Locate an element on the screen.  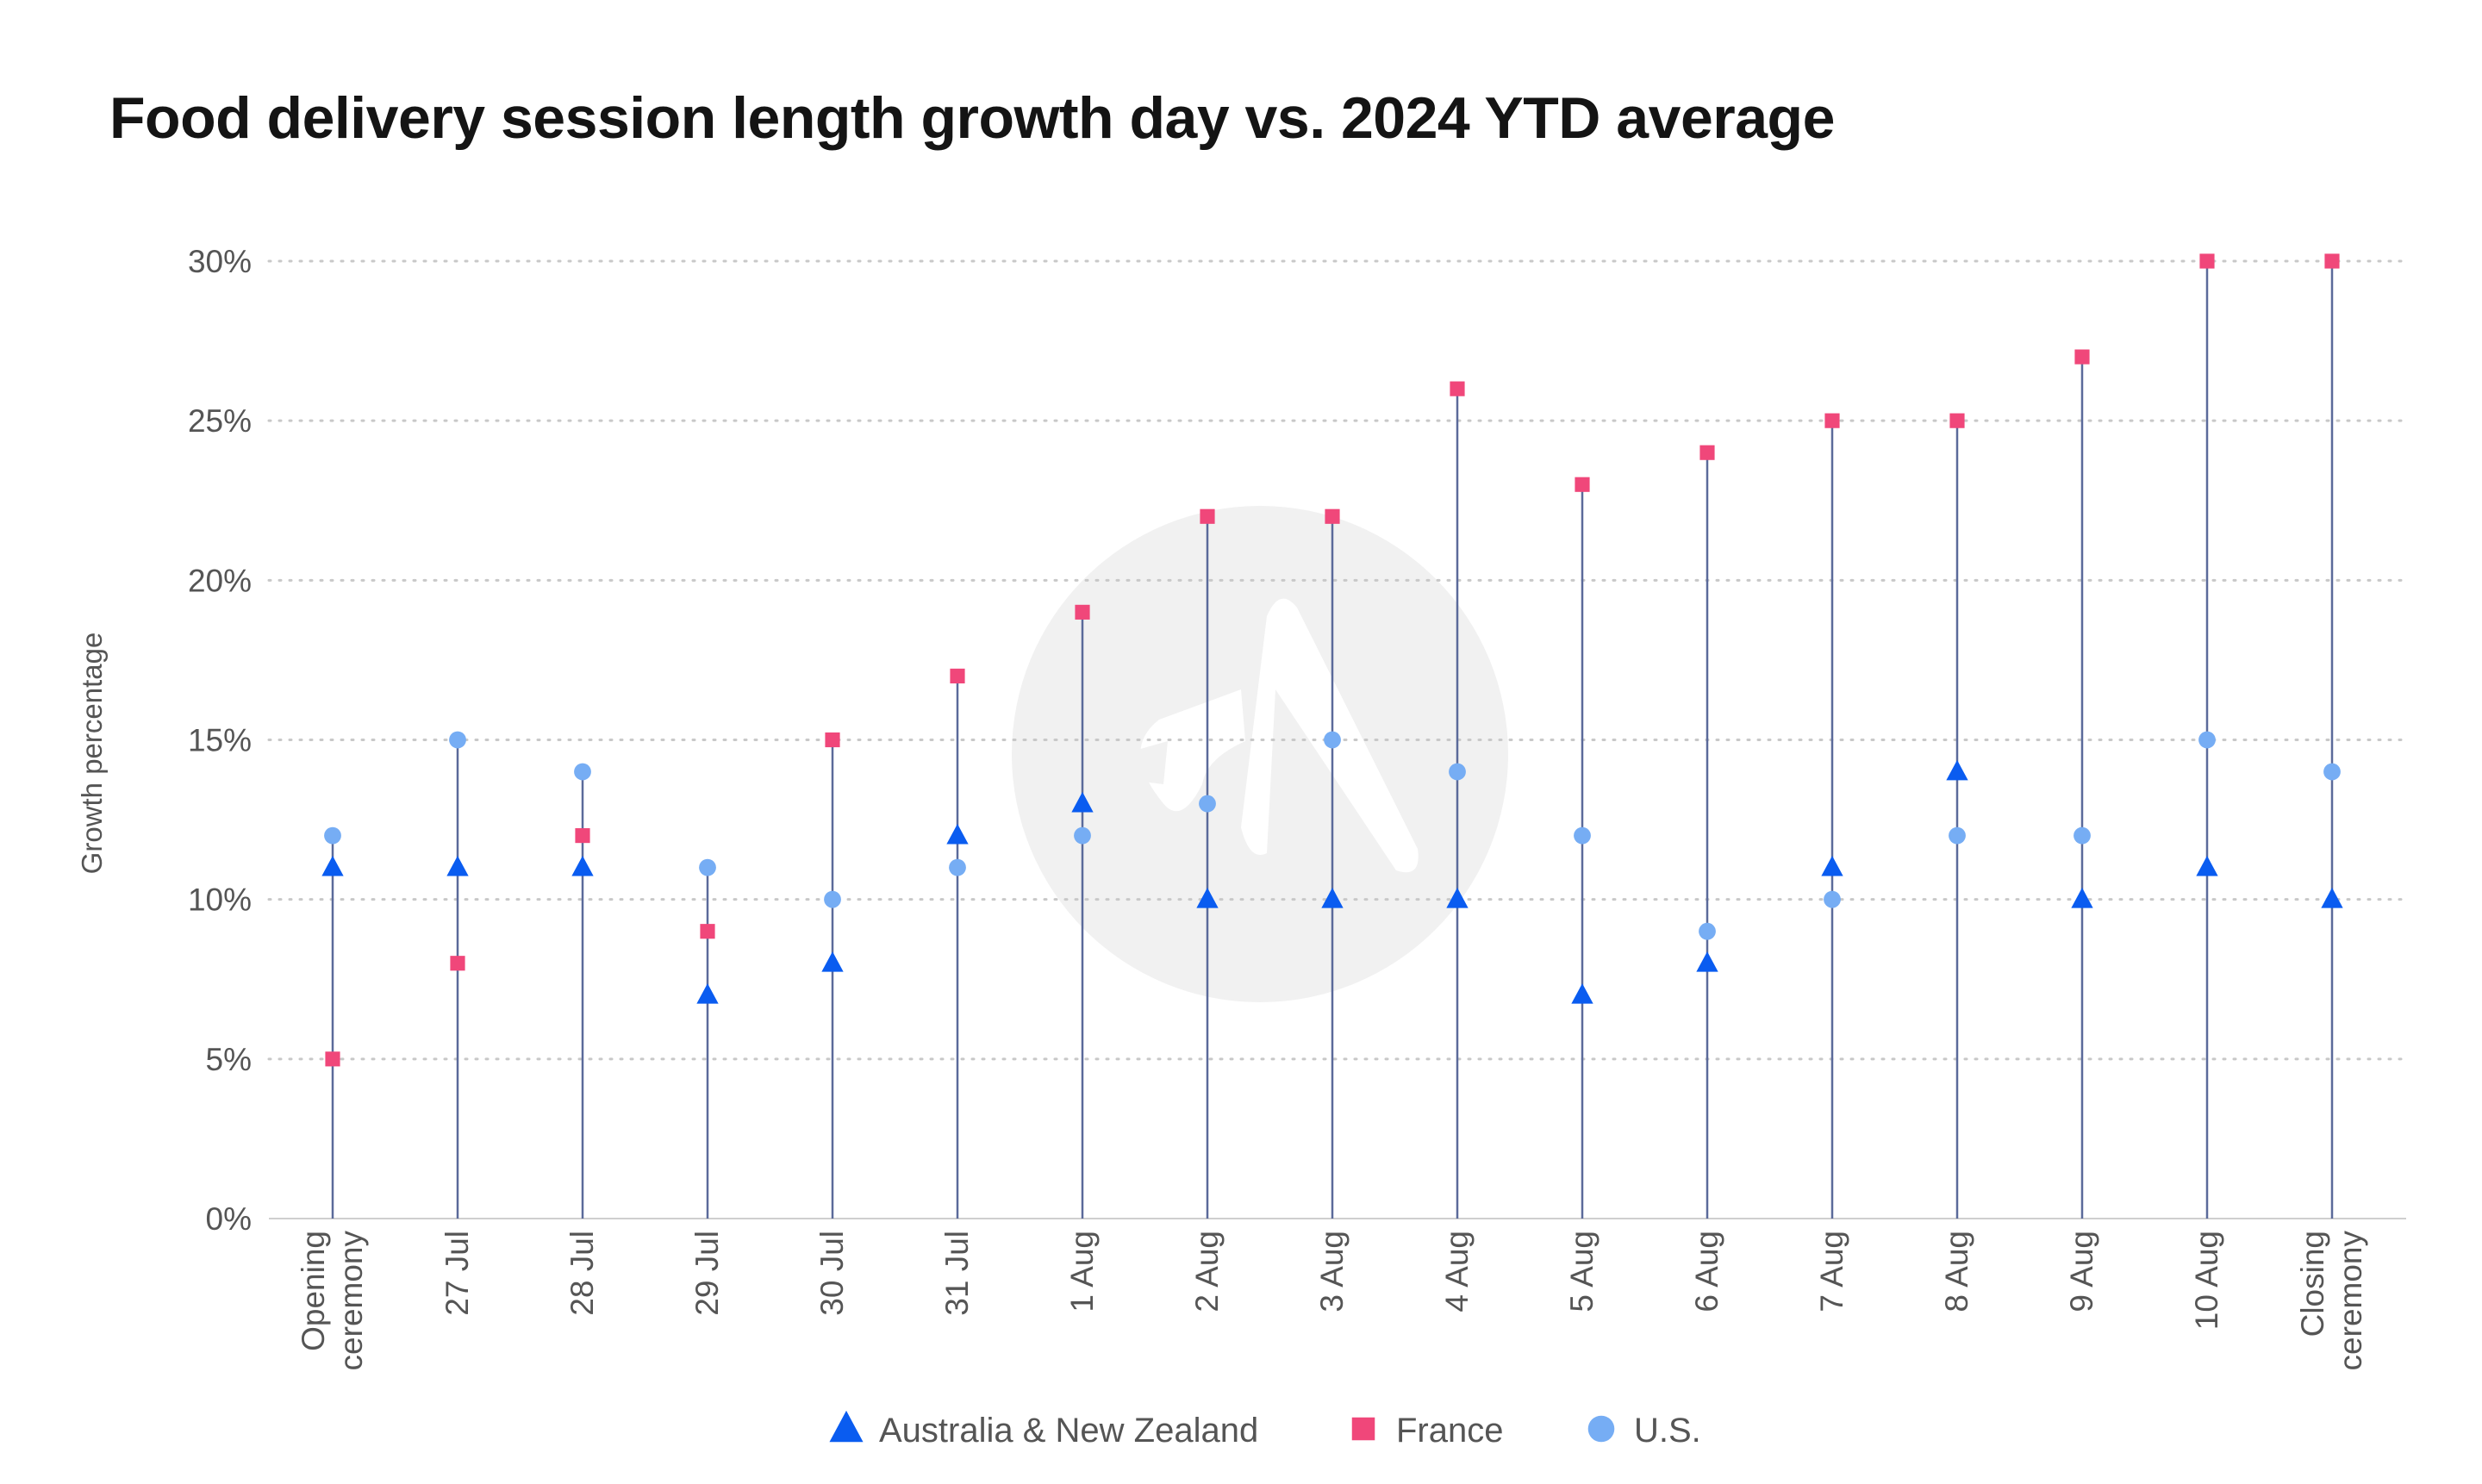
x-tick-label: 27 Jul is located at coordinates (458, 1274).